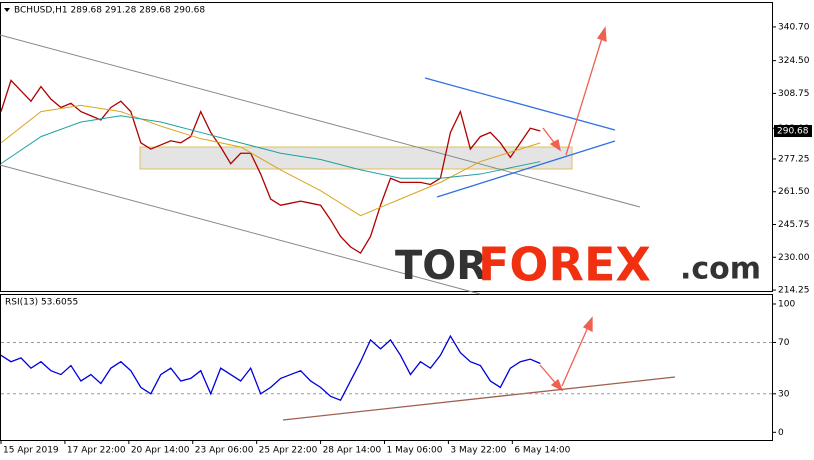 The image size is (814, 460). Describe the element at coordinates (794, 27) in the screenshot. I see `y-tick-label: 340.70` at that location.